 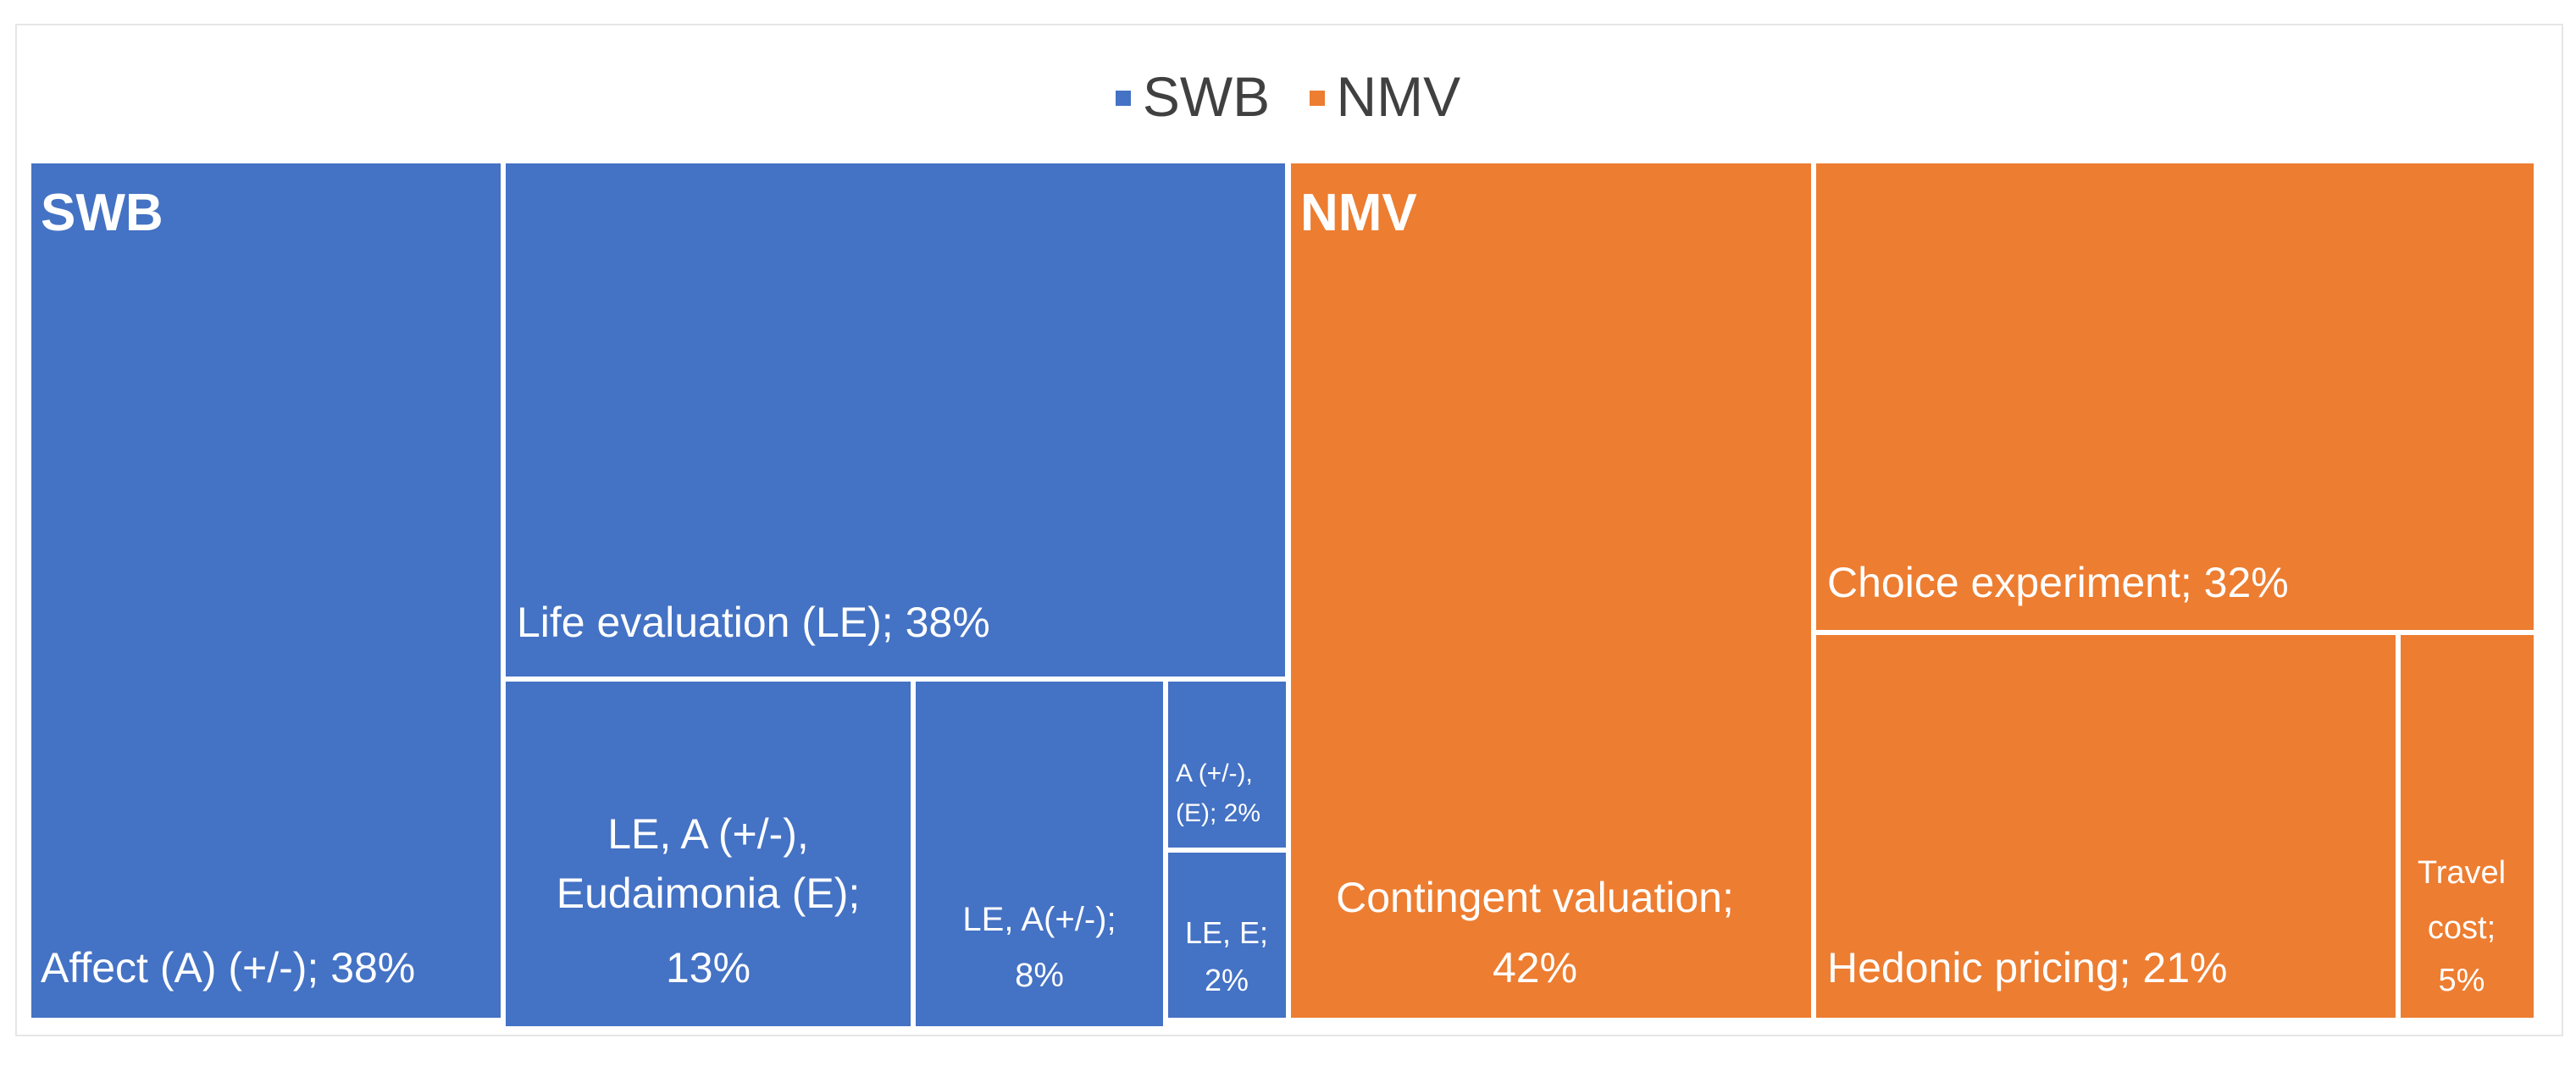 I want to click on legend-label-nmv: NMV, so click(x=1398, y=97).